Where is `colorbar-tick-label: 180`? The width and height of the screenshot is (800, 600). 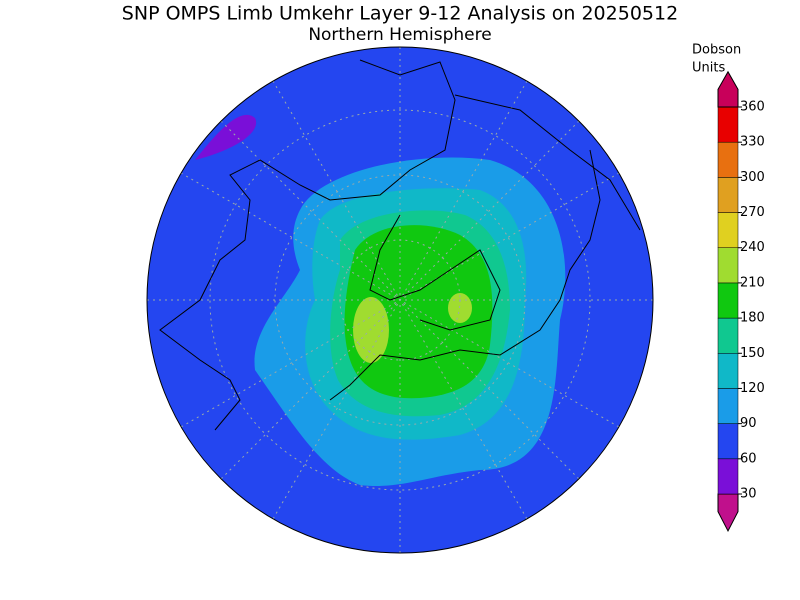
colorbar-tick-label: 180 is located at coordinates (752, 318).